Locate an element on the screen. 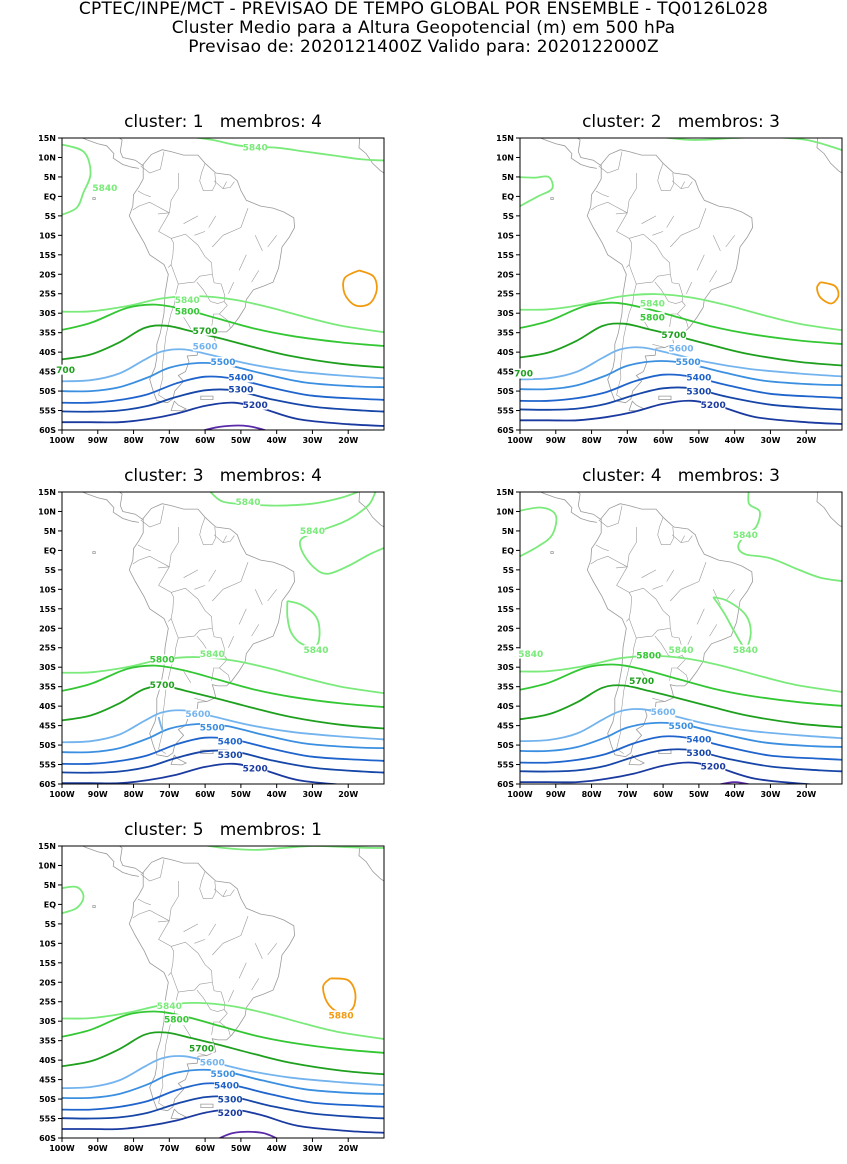 The image size is (847, 1164). lat-tick-label: 35S is located at coordinates (505, 687).